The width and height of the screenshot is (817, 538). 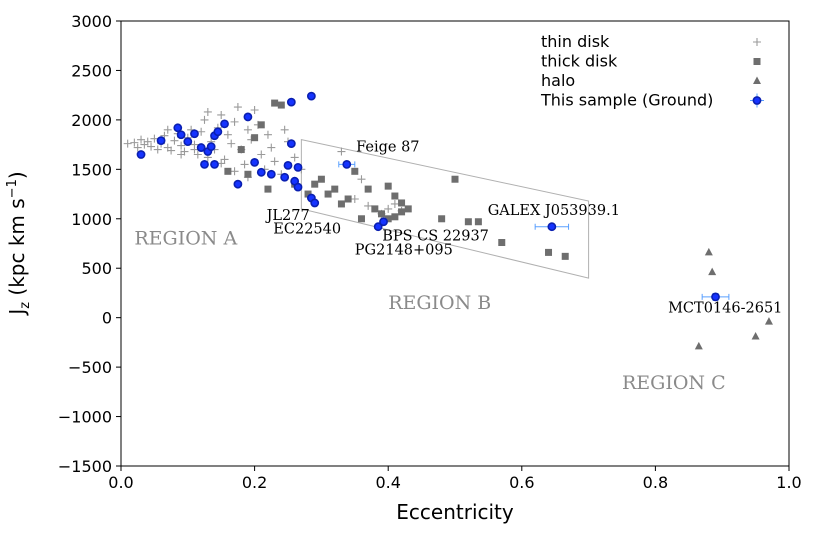 What do you see at coordinates (17, 175) in the screenshot?
I see `y-axis-label-close: )` at bounding box center [17, 175].